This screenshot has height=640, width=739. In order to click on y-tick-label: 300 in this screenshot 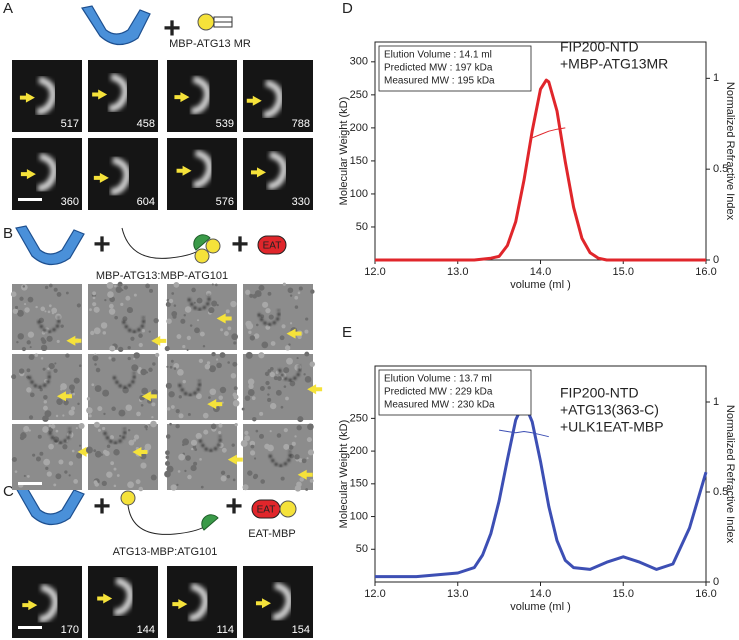, I will do `click(359, 62)`.